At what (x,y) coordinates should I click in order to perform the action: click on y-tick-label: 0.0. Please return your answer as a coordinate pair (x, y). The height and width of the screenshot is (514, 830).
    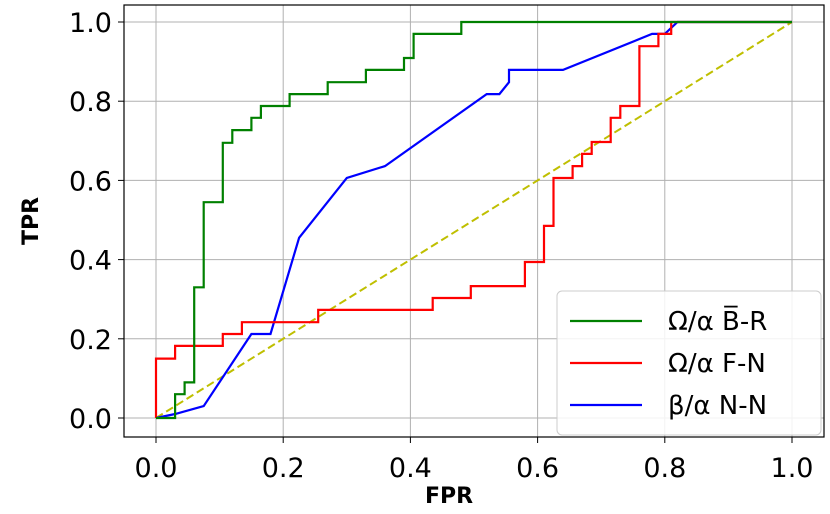
    Looking at the image, I should click on (90, 419).